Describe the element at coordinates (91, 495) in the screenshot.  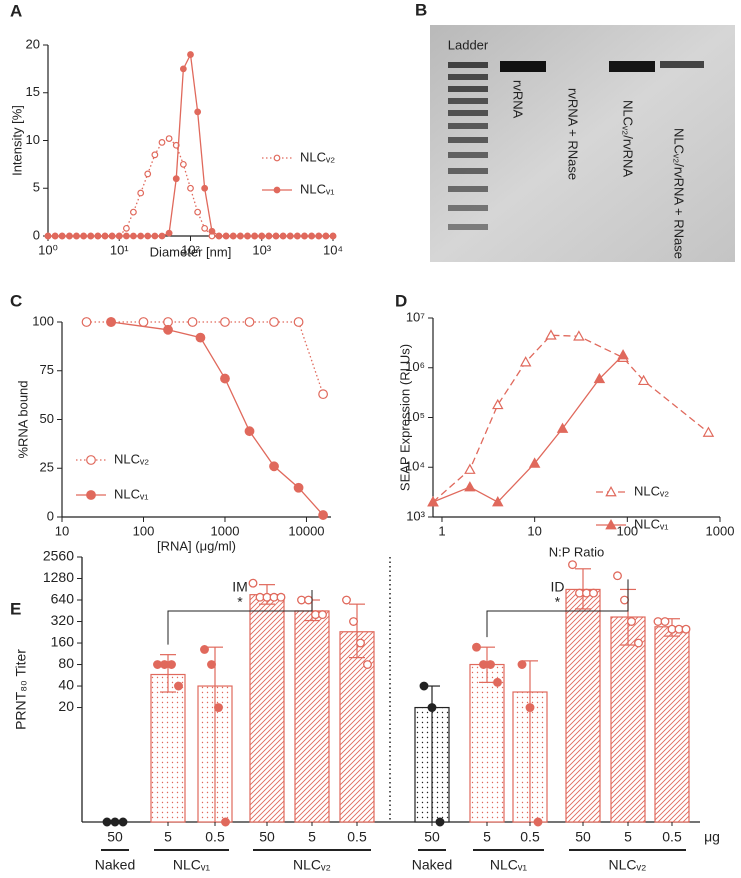
I see `legend-marker` at that location.